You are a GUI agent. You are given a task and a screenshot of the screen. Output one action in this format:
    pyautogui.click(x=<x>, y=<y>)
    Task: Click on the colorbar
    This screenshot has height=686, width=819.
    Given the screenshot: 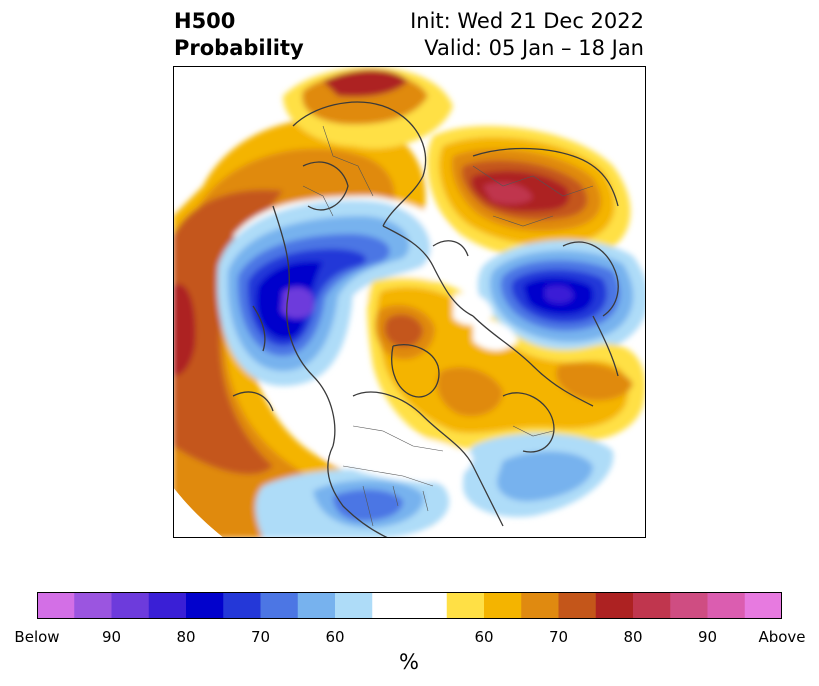 What is the action you would take?
    pyautogui.click(x=409, y=605)
    